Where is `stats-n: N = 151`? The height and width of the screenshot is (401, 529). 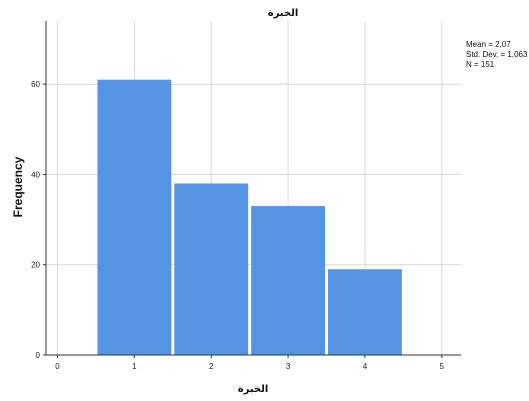 stats-n: N = 151 is located at coordinates (480, 64).